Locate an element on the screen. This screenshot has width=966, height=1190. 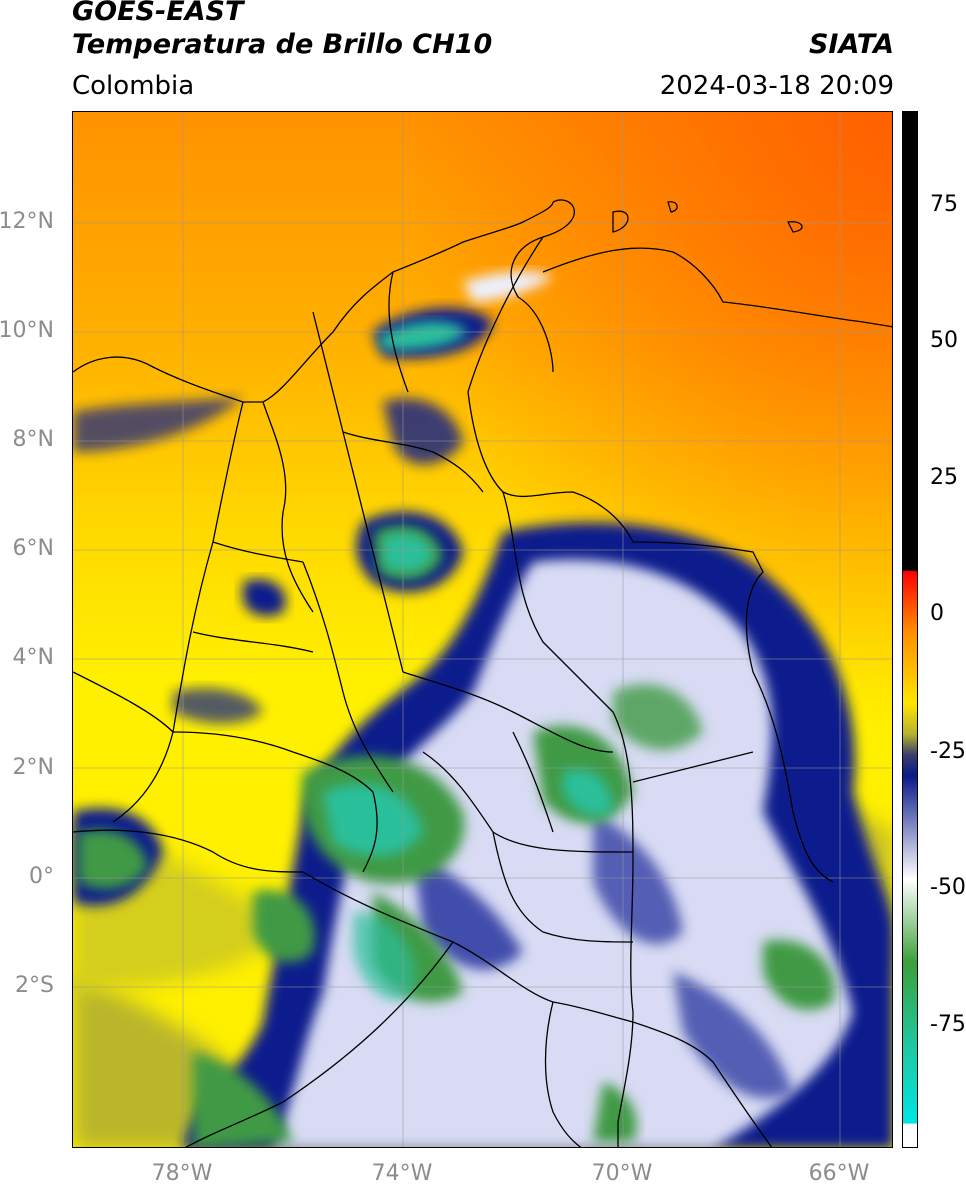
colorbar-tick-label: 25 is located at coordinates (944, 477).